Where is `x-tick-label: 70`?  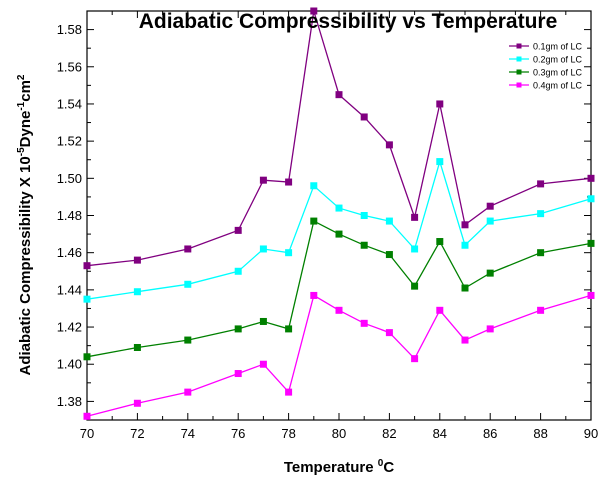 x-tick-label: 70 is located at coordinates (87, 433).